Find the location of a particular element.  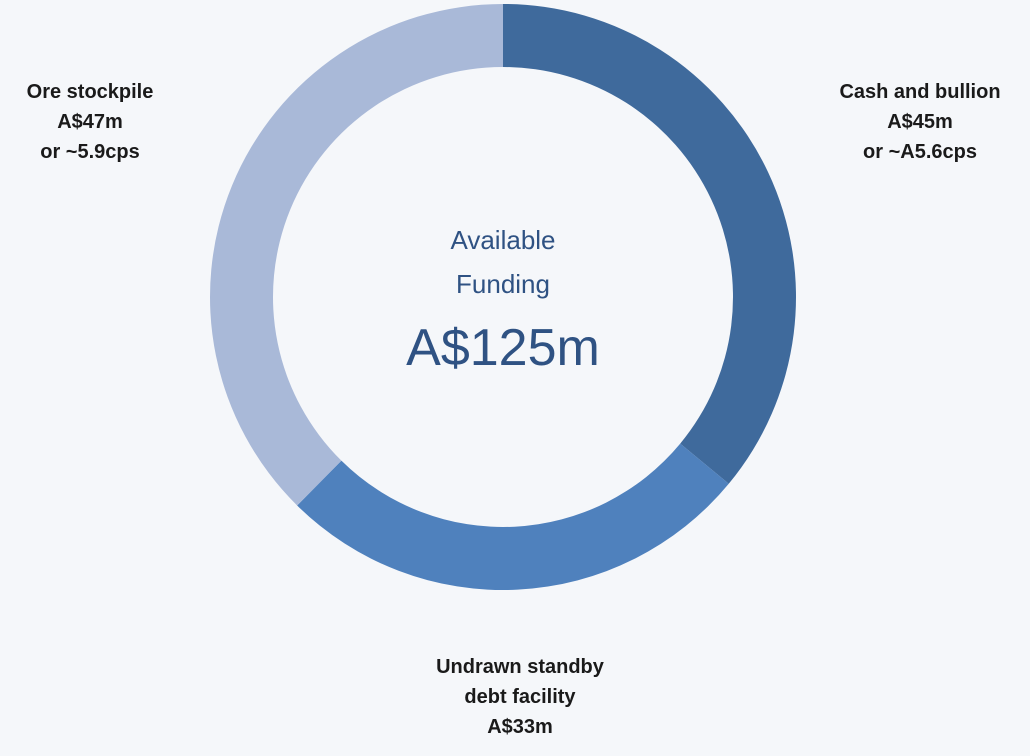

center-label: Available Funding is located at coordinates (503, 262).